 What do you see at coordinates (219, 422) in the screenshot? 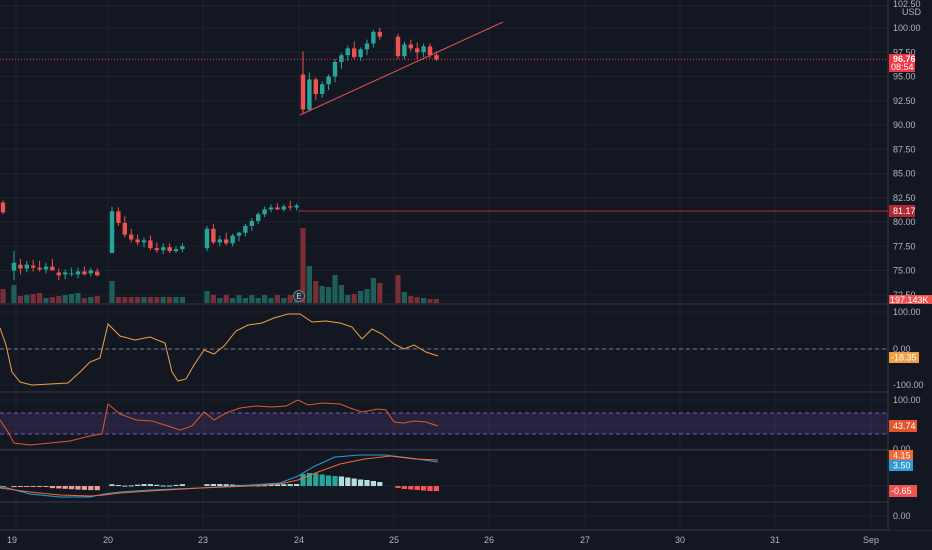
I see `rsi-line` at bounding box center [219, 422].